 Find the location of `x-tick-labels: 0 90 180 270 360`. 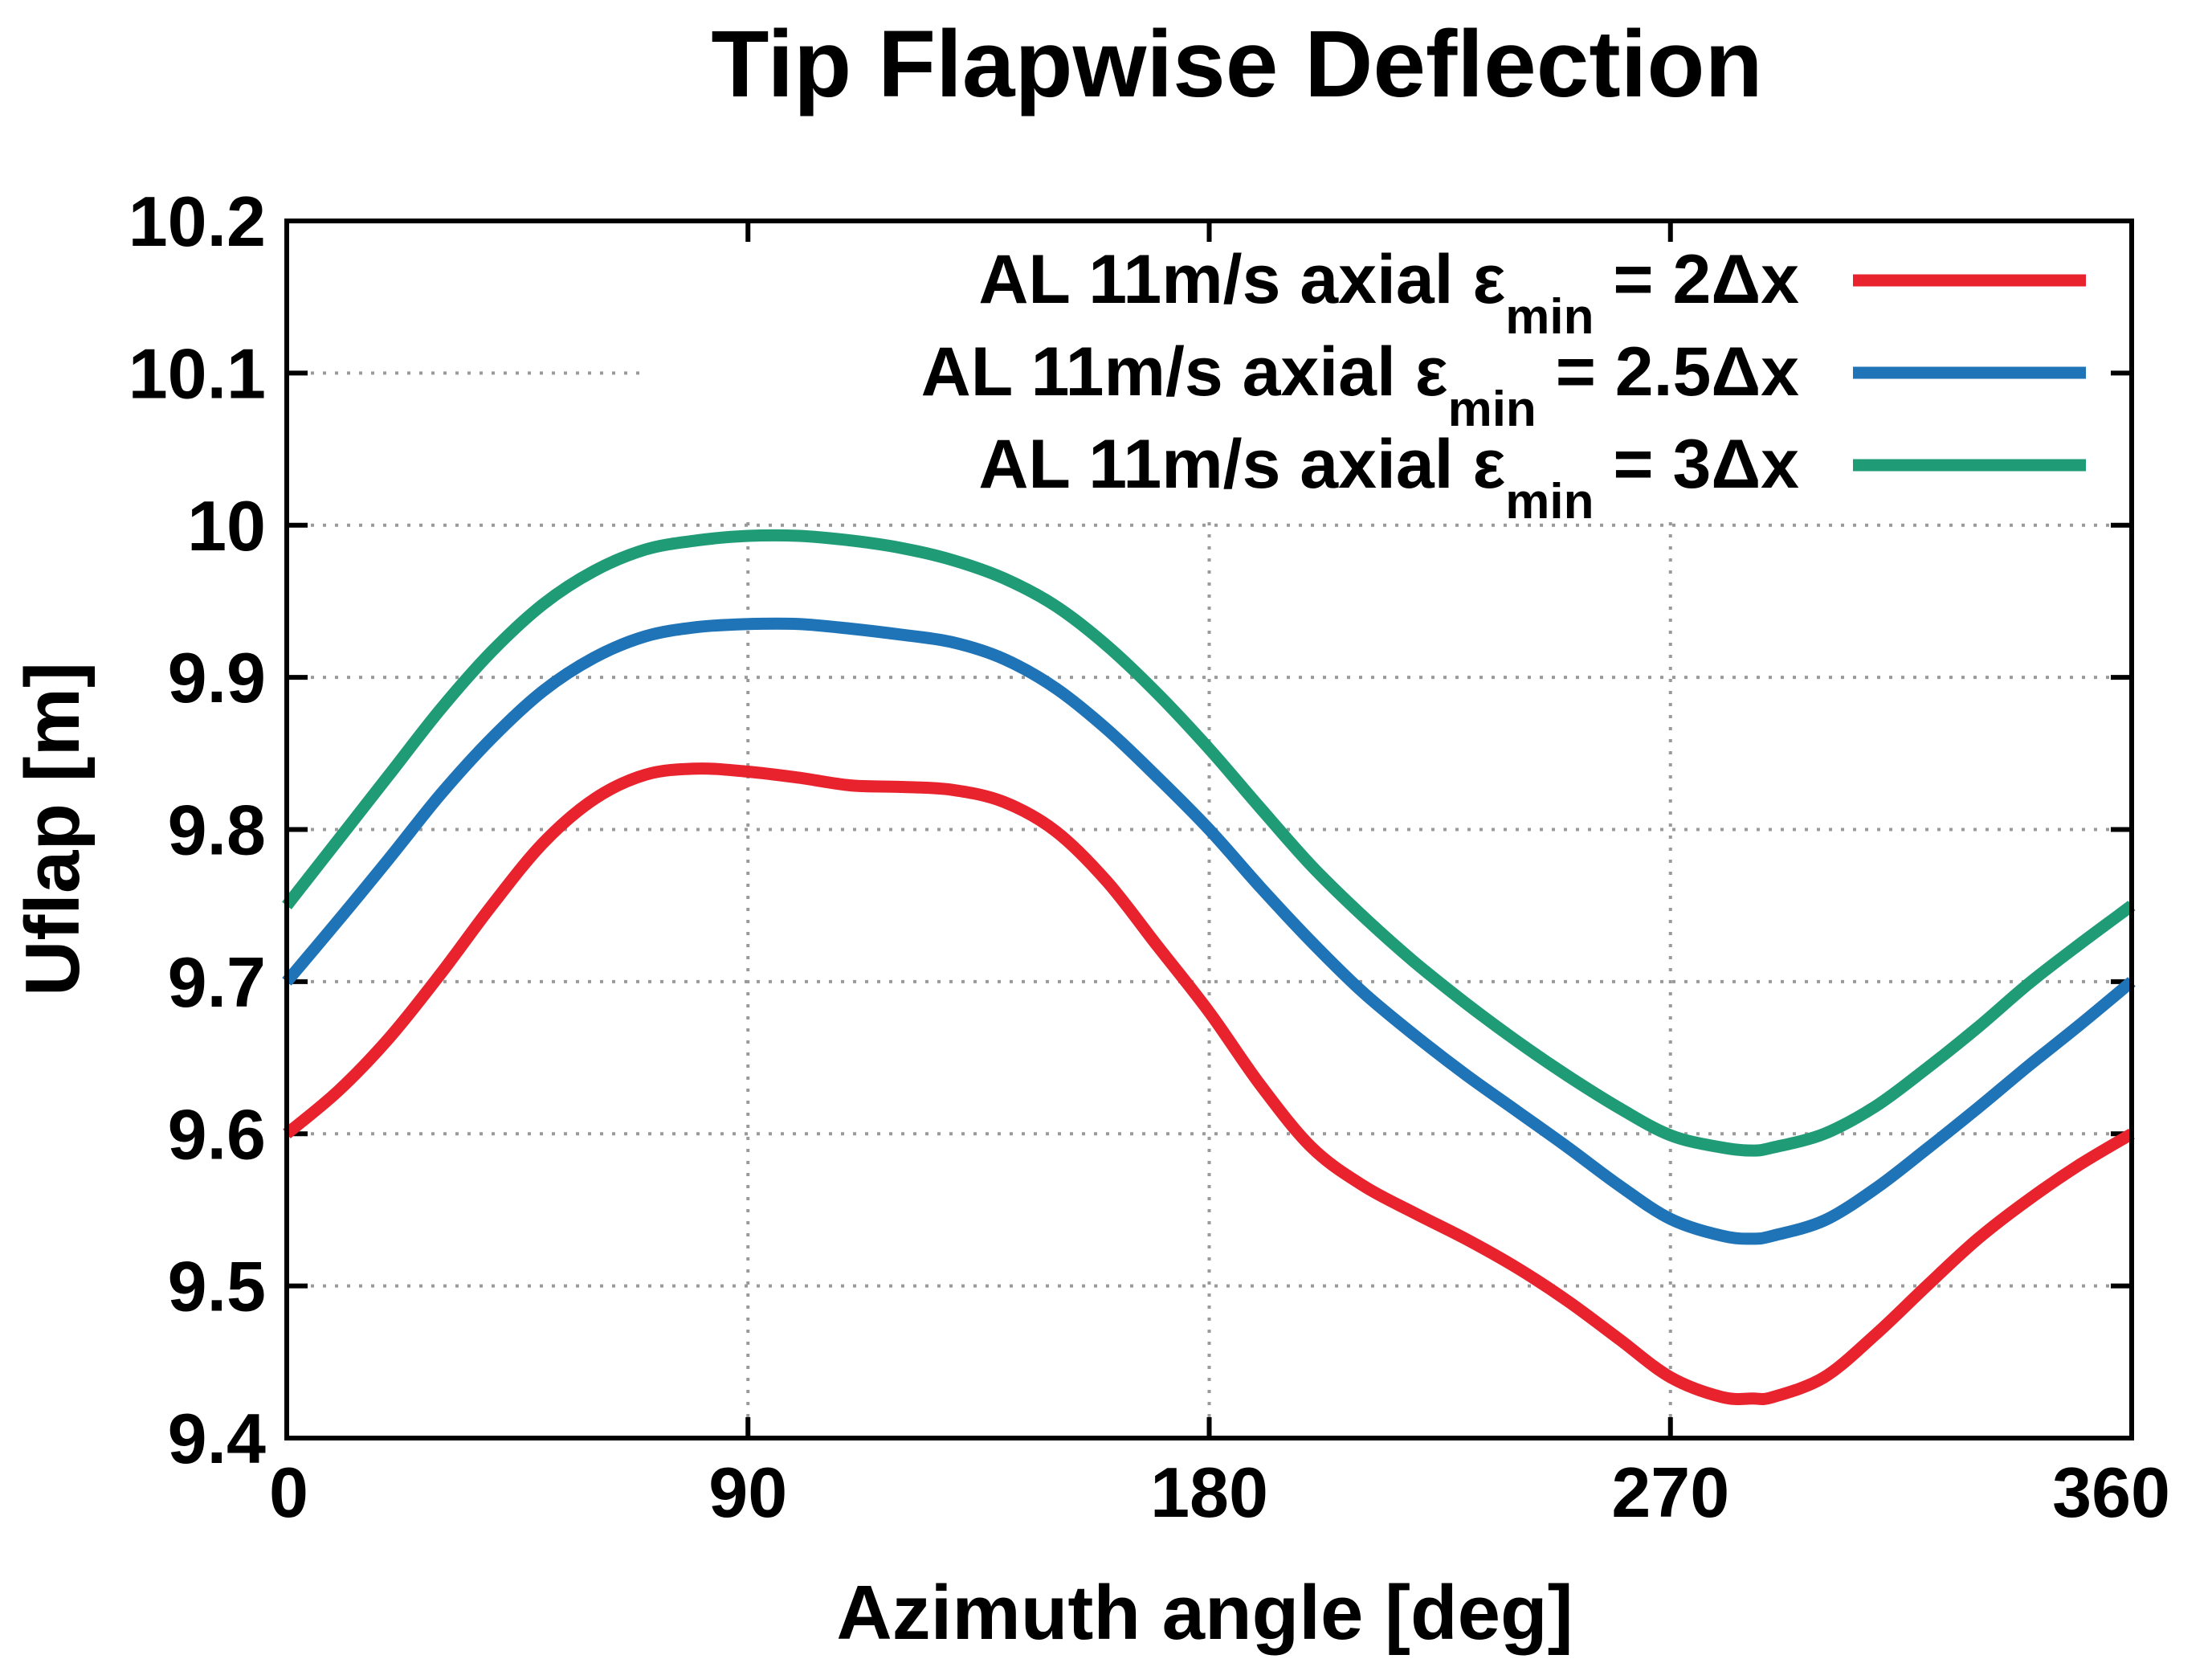

x-tick-labels: 0 90 180 270 360 is located at coordinates (1219, 1492).